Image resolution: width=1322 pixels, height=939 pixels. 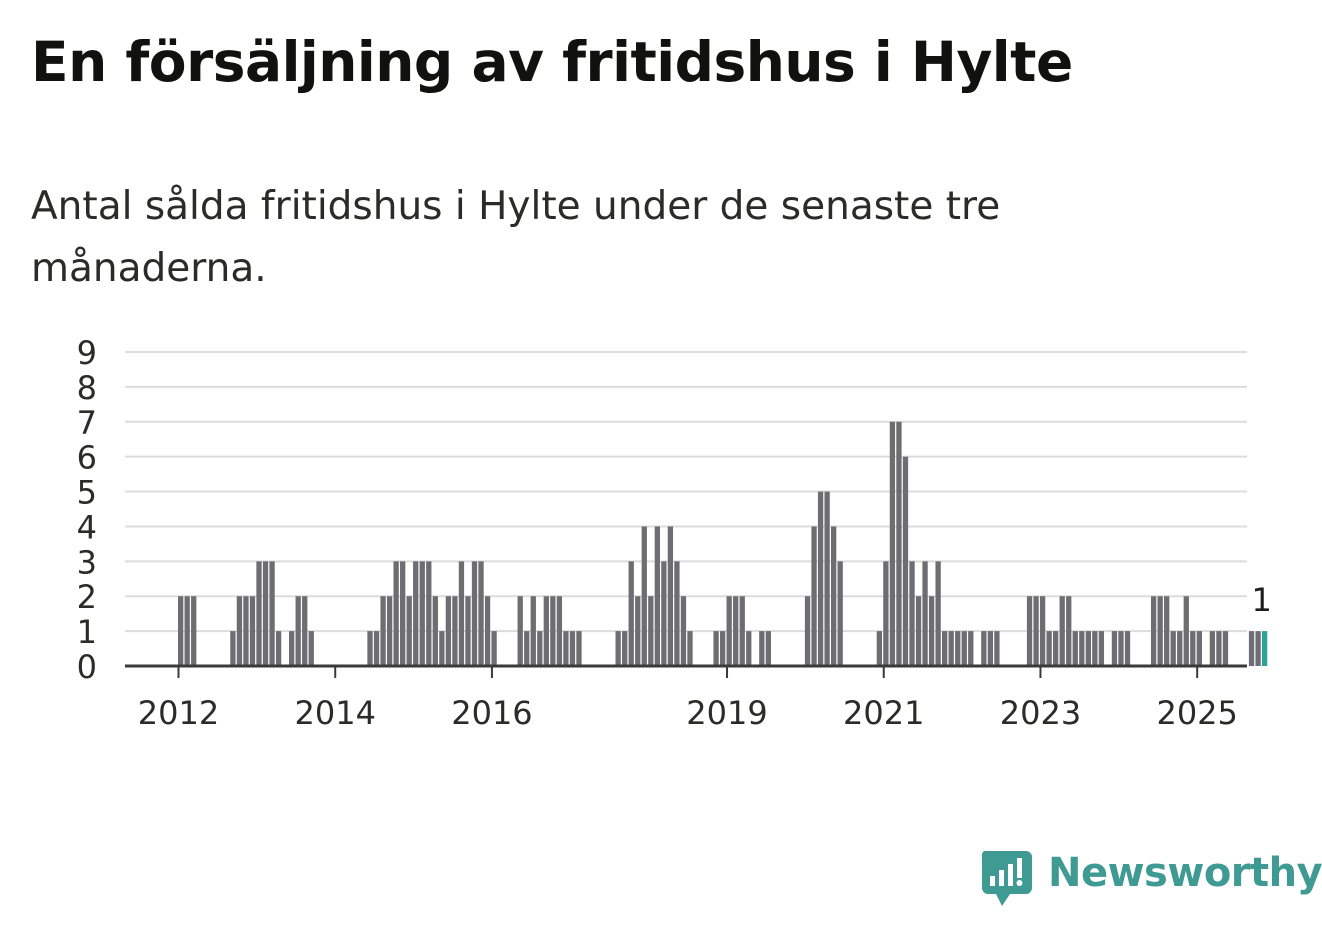 I want to click on x-tick-label: 2023, so click(x=1040, y=713).